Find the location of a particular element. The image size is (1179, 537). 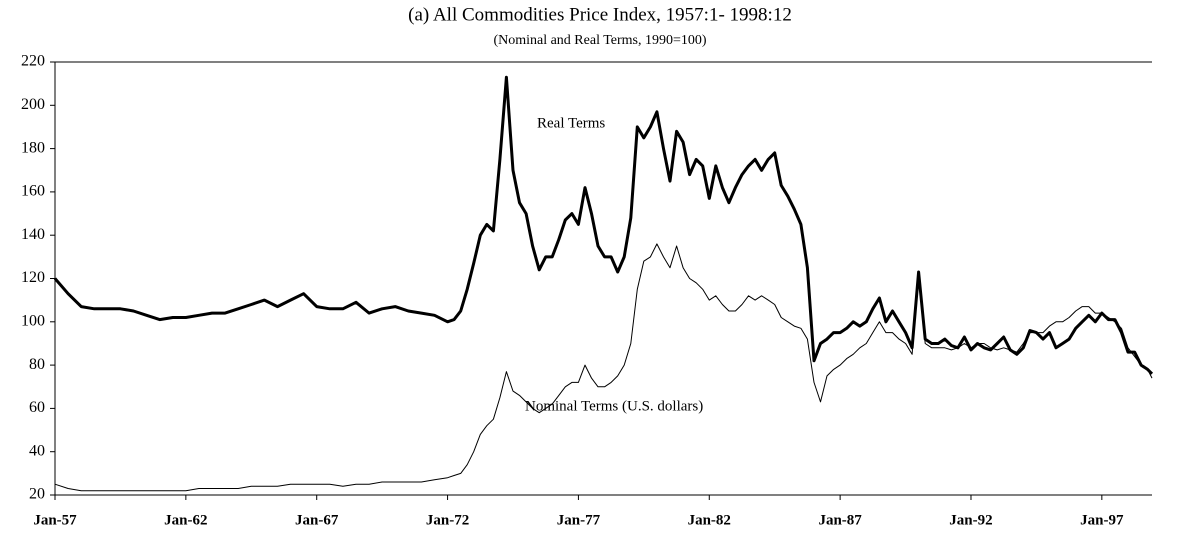

x-tick-label: Jan-72 is located at coordinates (447, 520).